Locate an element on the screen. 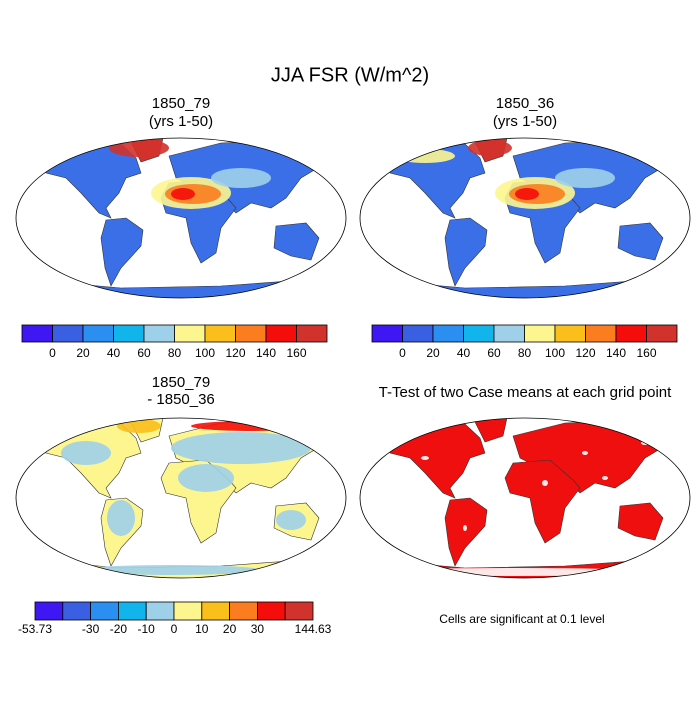 Image resolution: width=700 pixels, height=705 pixels. colorbar-label: -20 is located at coordinates (119, 629).